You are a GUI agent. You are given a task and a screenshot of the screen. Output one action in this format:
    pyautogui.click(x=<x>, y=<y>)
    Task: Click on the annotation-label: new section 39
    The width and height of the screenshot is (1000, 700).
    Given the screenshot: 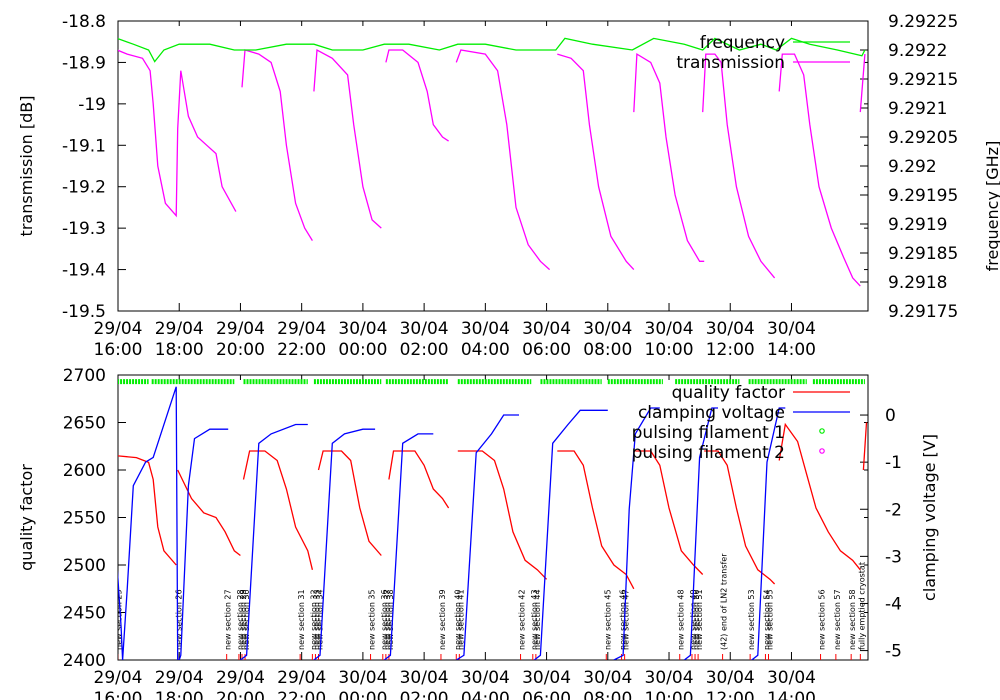 What is the action you would take?
    pyautogui.click(x=442, y=619)
    